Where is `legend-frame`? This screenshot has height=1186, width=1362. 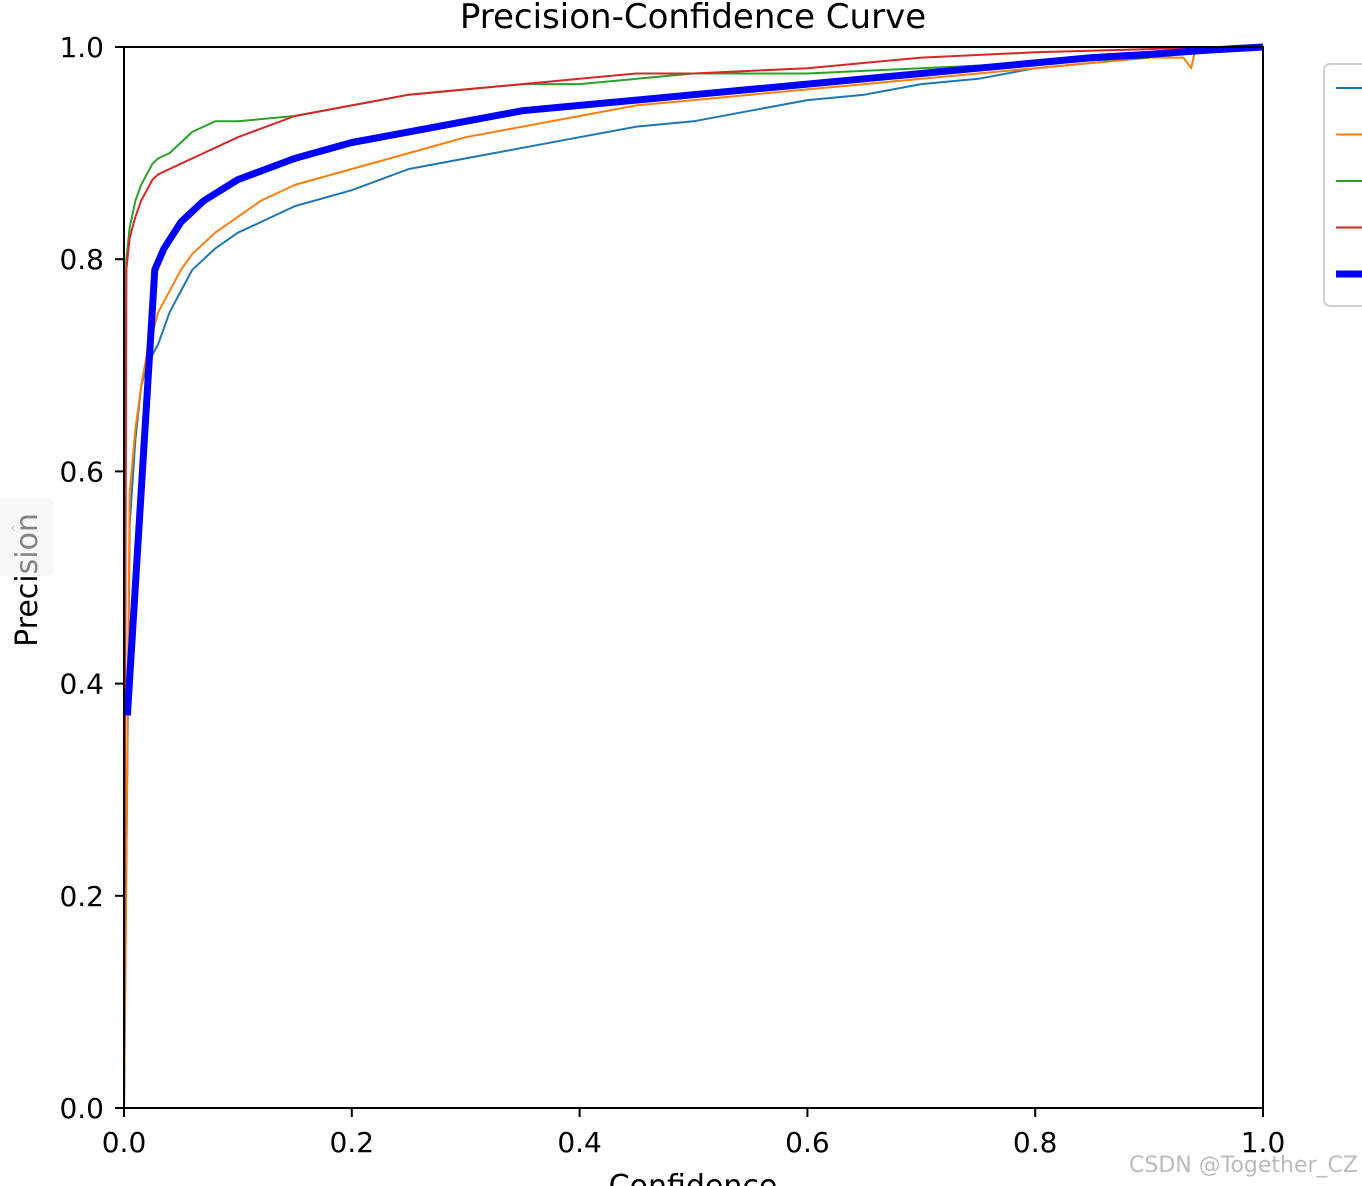
legend-frame is located at coordinates (1342, 185).